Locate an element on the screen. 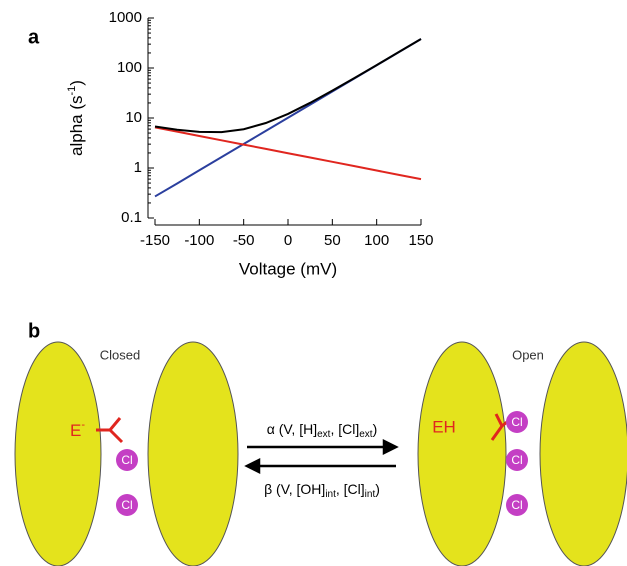 The height and width of the screenshot is (566, 627). y-tick-label: 100 is located at coordinates (129, 67).